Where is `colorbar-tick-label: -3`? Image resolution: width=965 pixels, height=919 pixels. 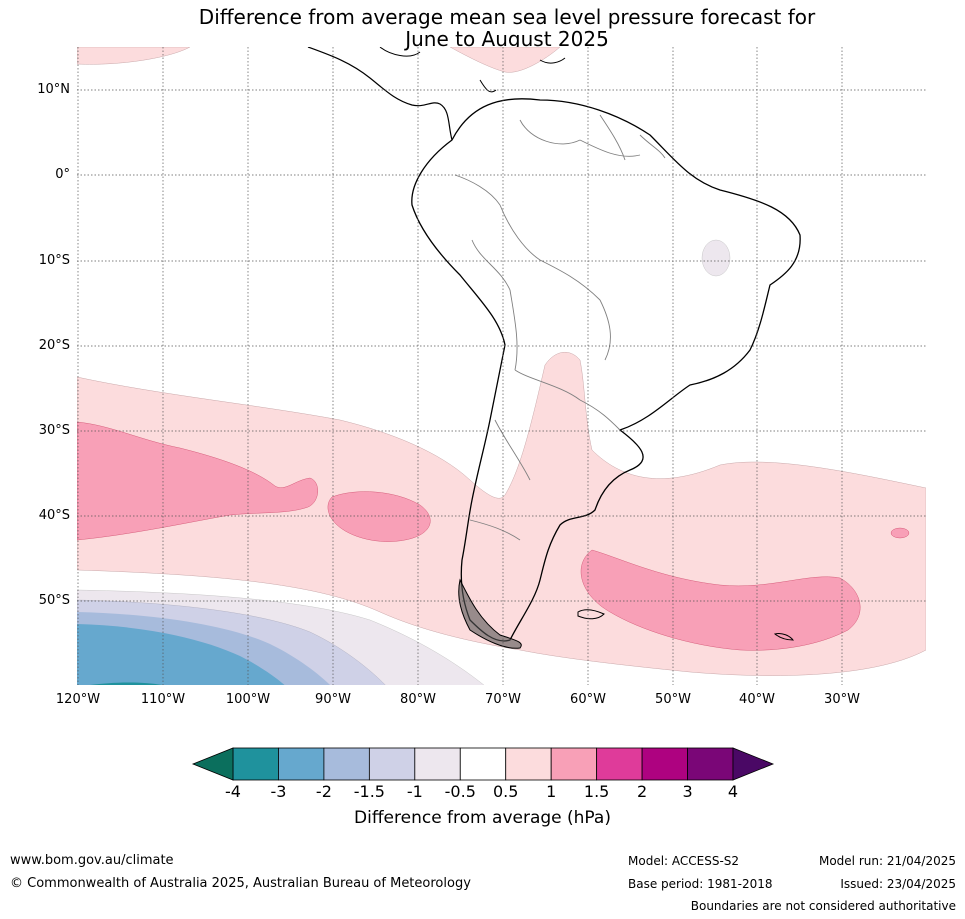
colorbar-tick-label: -3 is located at coordinates (278, 791).